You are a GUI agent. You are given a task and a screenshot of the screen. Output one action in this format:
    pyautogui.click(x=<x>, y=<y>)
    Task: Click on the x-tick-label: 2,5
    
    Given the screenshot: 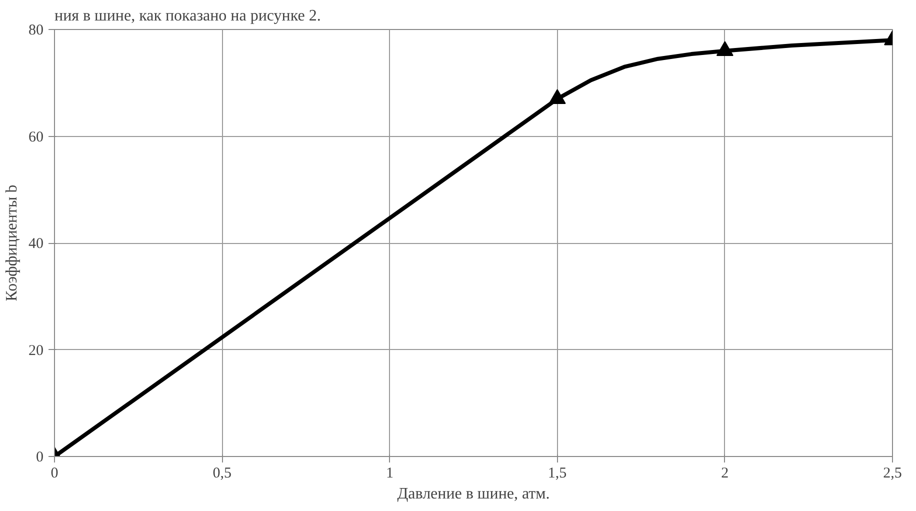 What is the action you would take?
    pyautogui.click(x=892, y=474)
    